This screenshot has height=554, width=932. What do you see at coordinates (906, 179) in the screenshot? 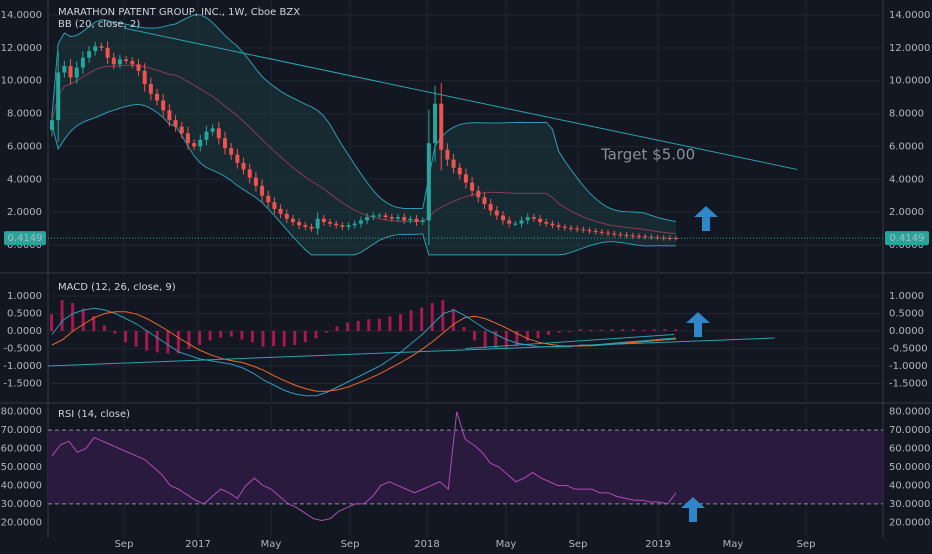
I see `y-tick-label-right: 4.0000` at bounding box center [906, 179].